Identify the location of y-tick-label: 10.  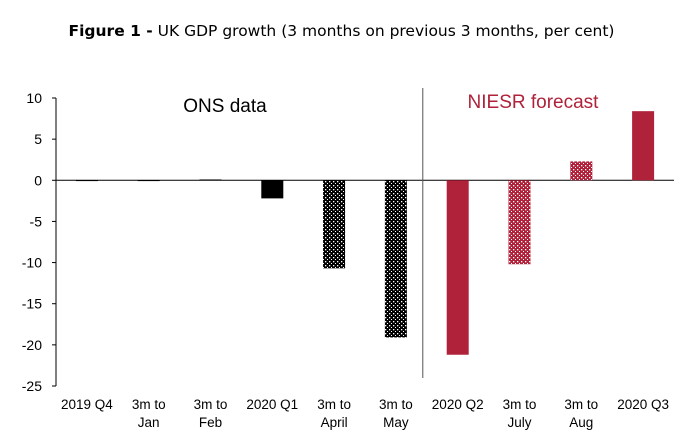
(34, 98).